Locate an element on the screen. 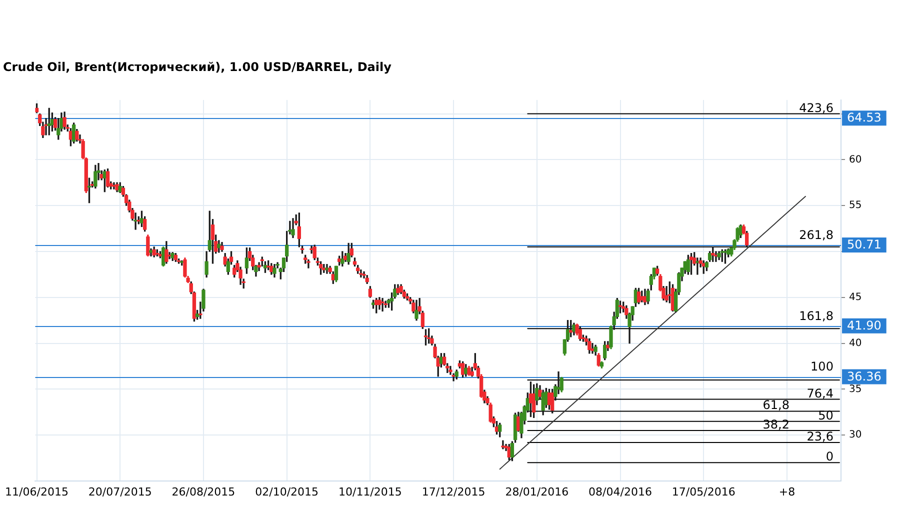  x-tick-label: 26/08/2015 is located at coordinates (204, 491).